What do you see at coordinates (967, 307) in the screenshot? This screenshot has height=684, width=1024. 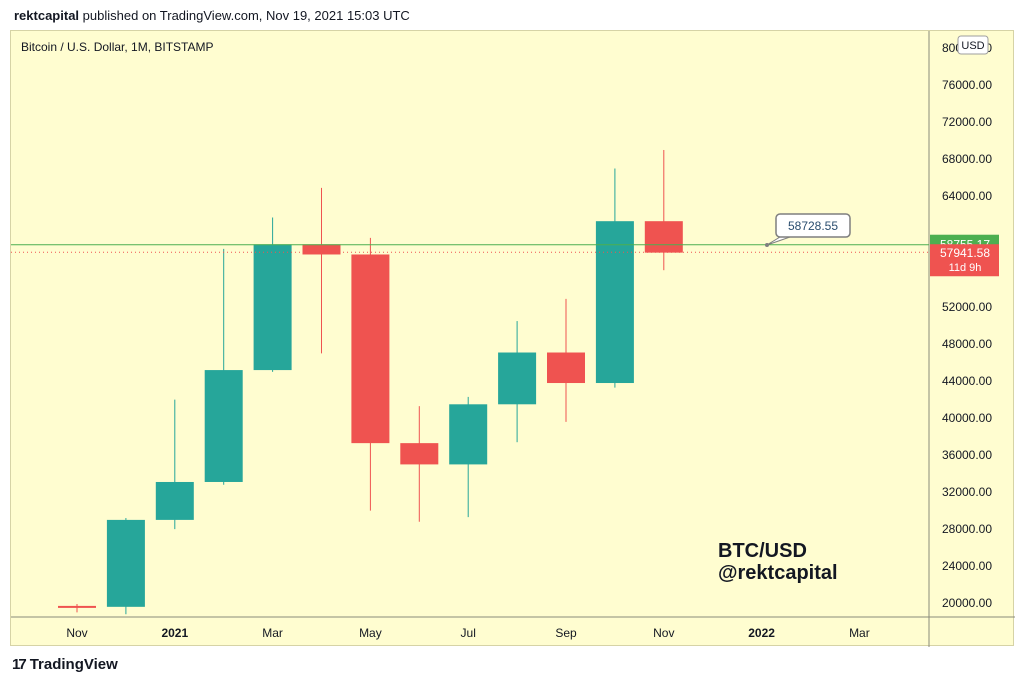 I see `price-tick-label: 52000.00` at bounding box center [967, 307].